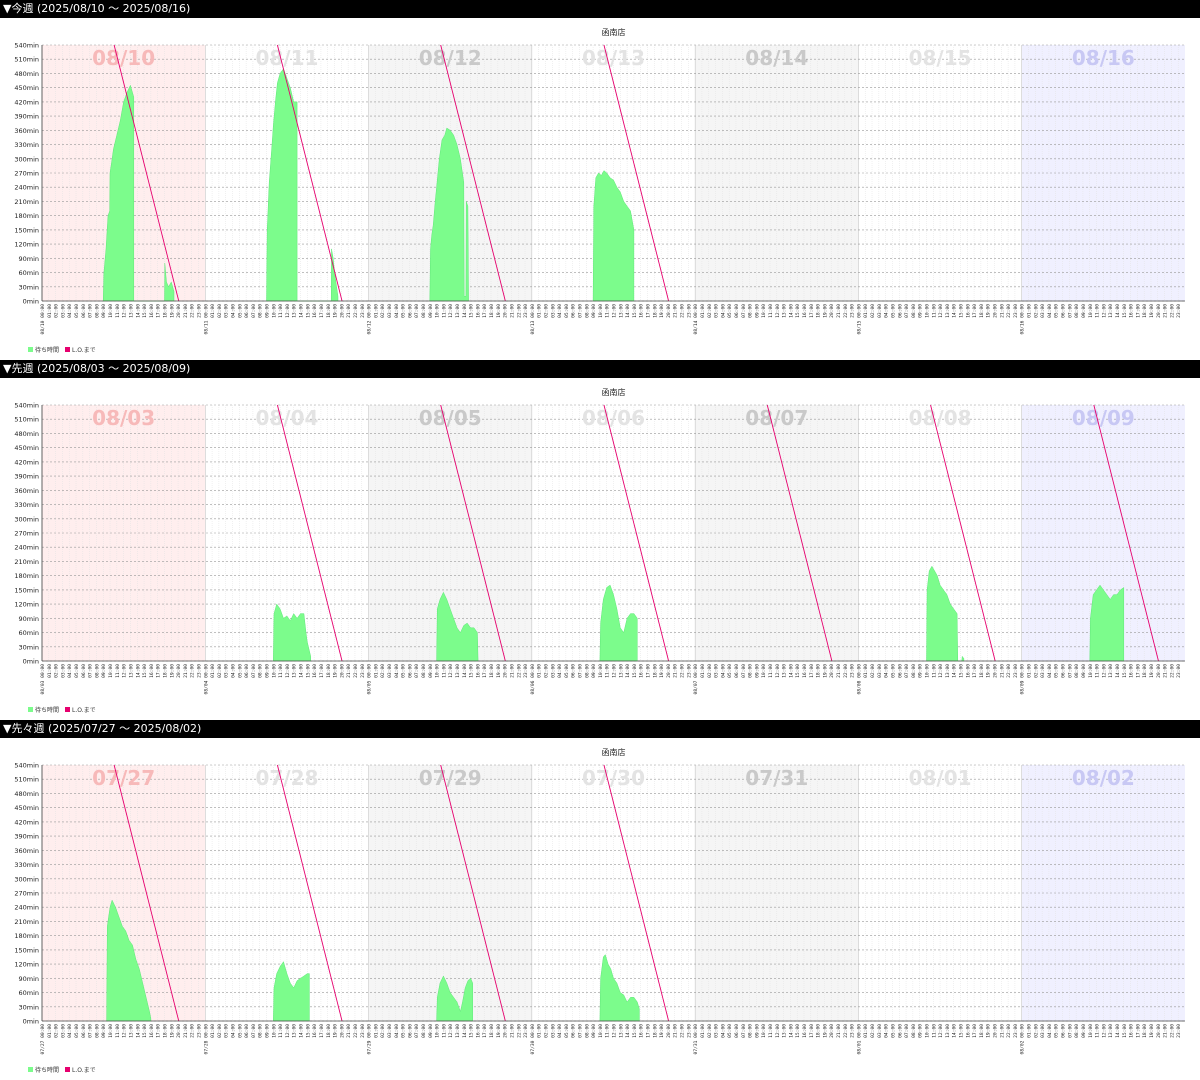  I want to click on x-tick-label: 07/31 00:00, so click(696, 1039).